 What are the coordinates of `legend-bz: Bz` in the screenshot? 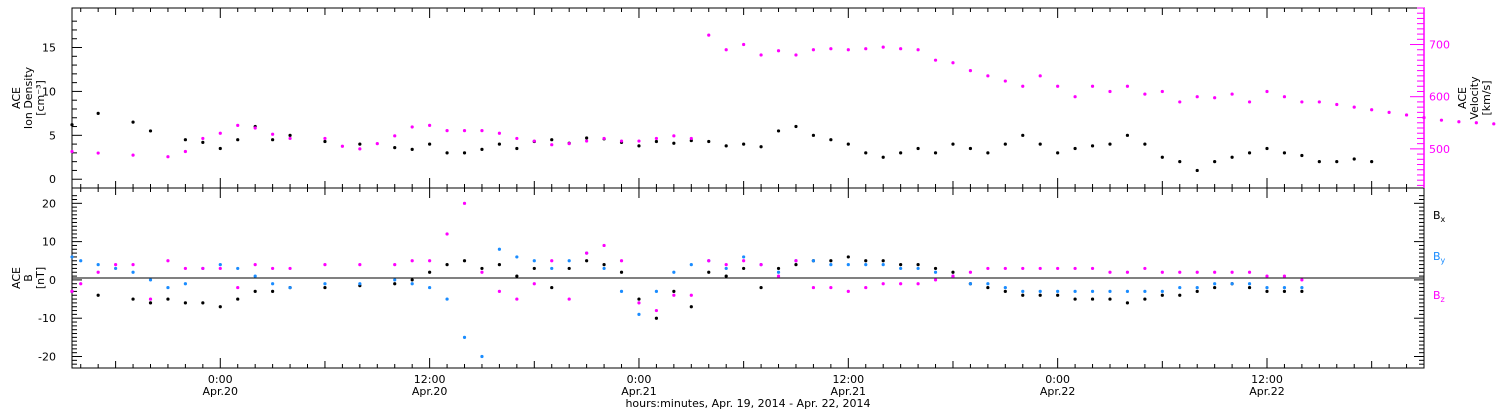 It's located at (1439, 296).